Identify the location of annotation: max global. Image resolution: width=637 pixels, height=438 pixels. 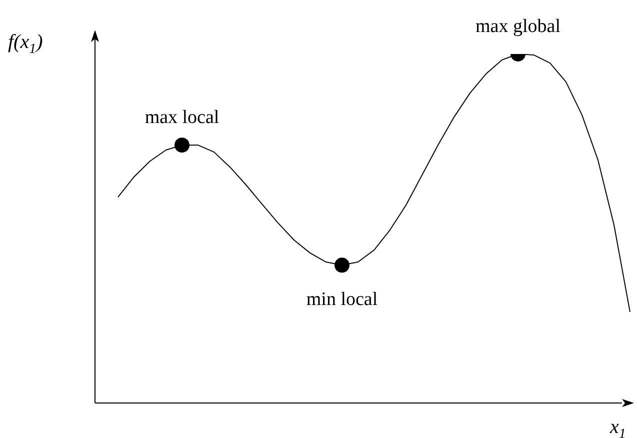
(518, 26).